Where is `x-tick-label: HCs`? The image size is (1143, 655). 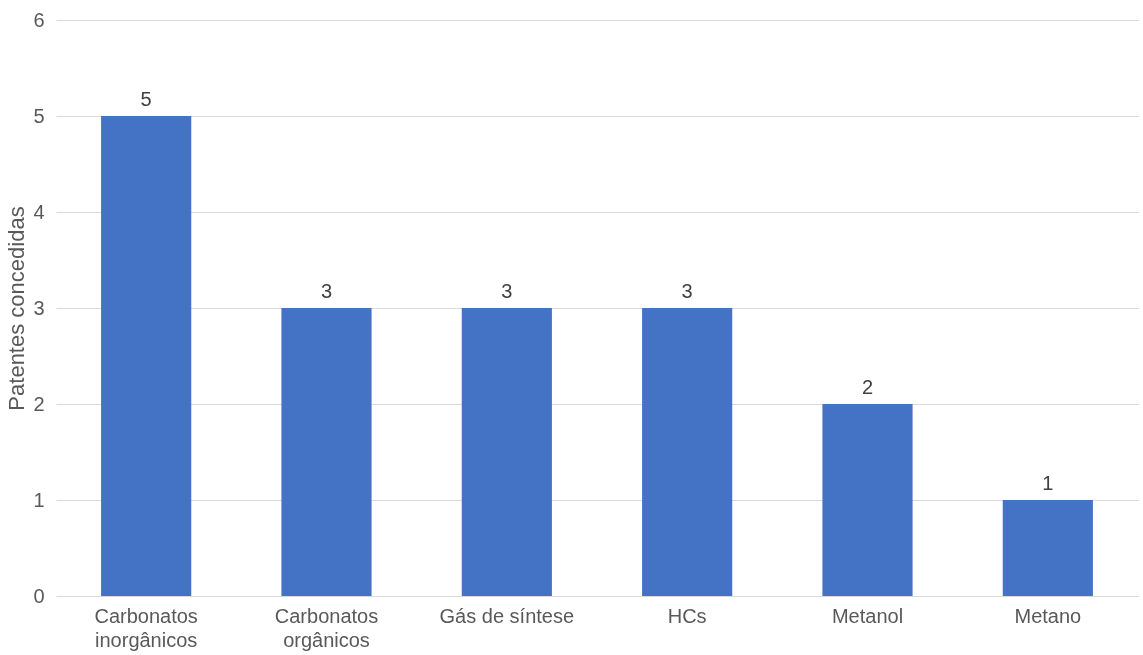
x-tick-label: HCs is located at coordinates (687, 615).